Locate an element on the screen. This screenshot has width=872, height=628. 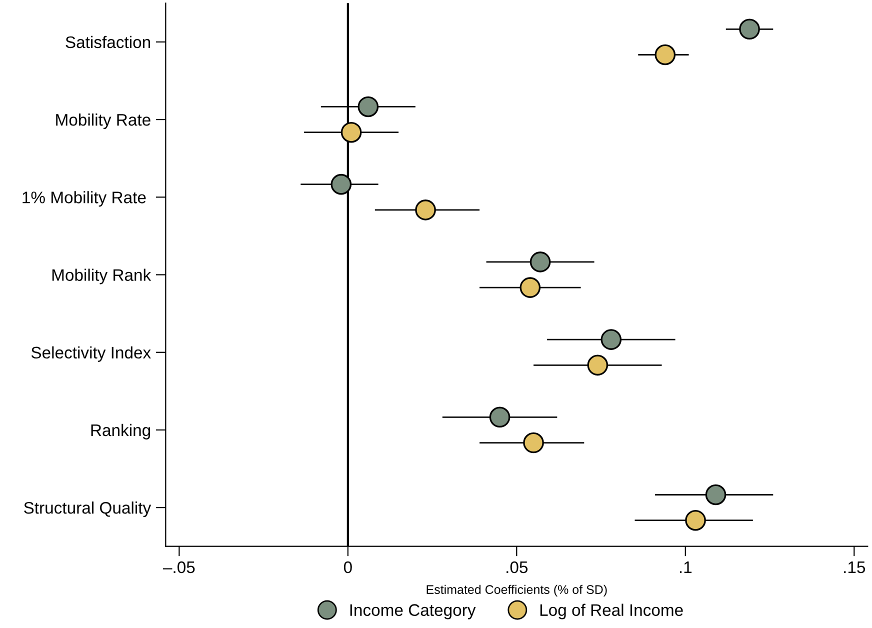
legend-label: Log of Real Income is located at coordinates (611, 612).